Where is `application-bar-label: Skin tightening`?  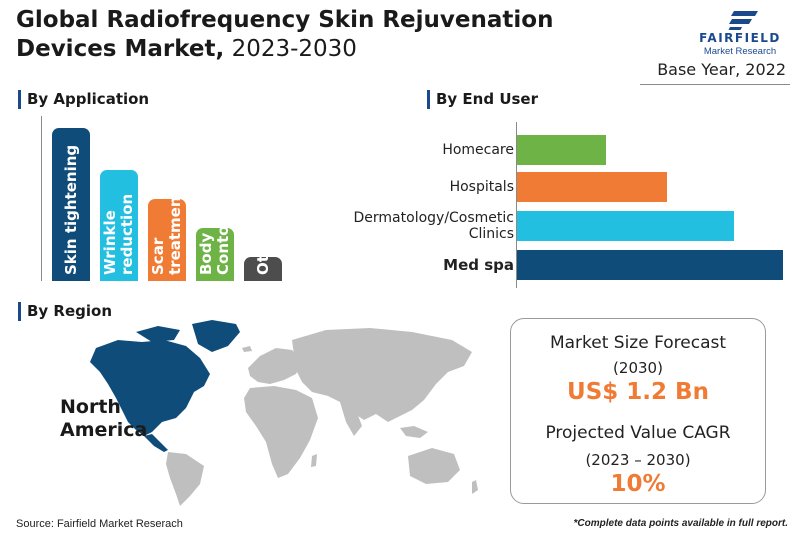
application-bar-label: Skin tightening is located at coordinates (70, 209).